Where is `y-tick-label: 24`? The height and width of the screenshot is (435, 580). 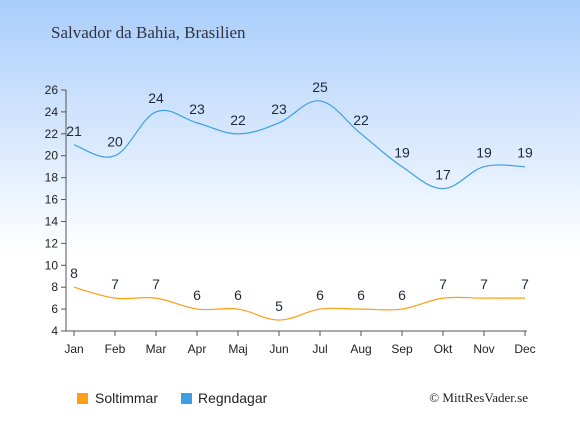 y-tick-label: 24 is located at coordinates (52, 112).